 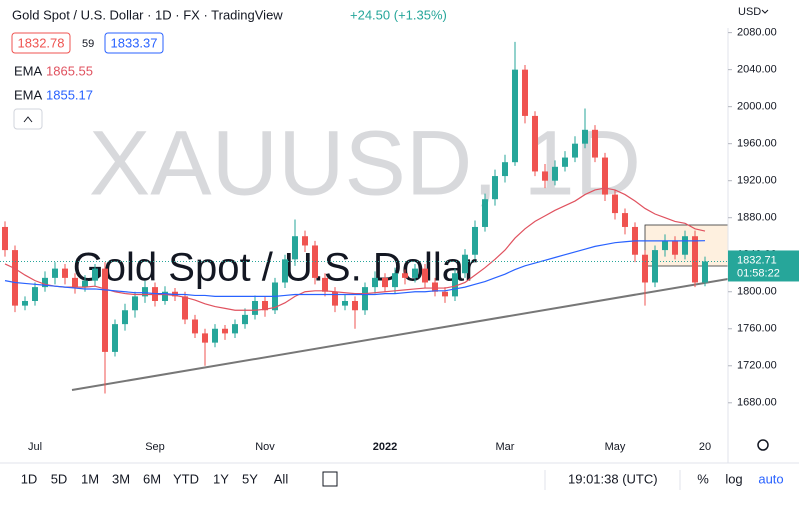 I want to click on buy-price: 1833.37, so click(x=134, y=42).